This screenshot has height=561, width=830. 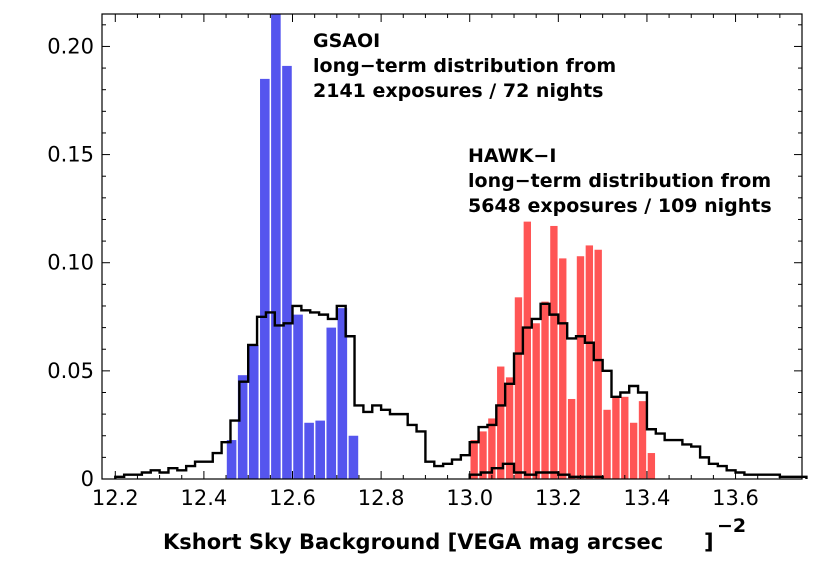 I want to click on x-tick-label-1: 12.2, so click(x=115, y=498).